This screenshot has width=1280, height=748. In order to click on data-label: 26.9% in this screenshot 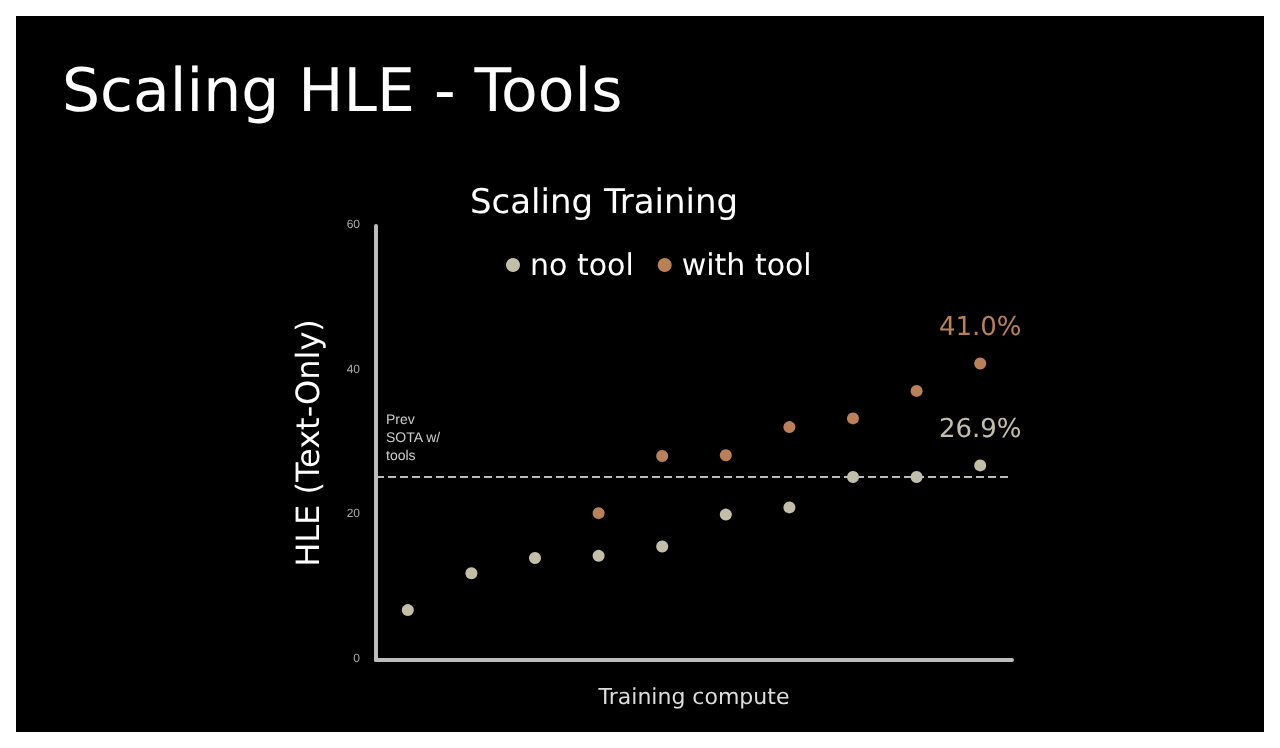, I will do `click(980, 430)`.